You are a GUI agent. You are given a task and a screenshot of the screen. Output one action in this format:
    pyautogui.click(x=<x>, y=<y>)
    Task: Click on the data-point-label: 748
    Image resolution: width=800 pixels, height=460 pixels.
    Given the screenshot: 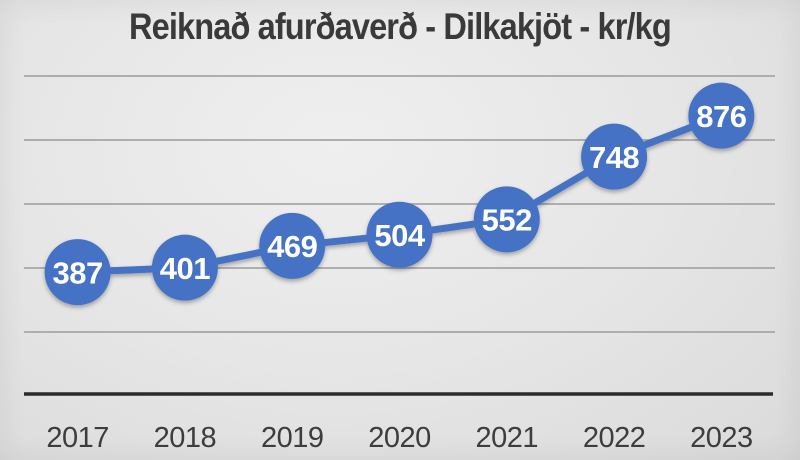 What is the action you would take?
    pyautogui.click(x=614, y=157)
    